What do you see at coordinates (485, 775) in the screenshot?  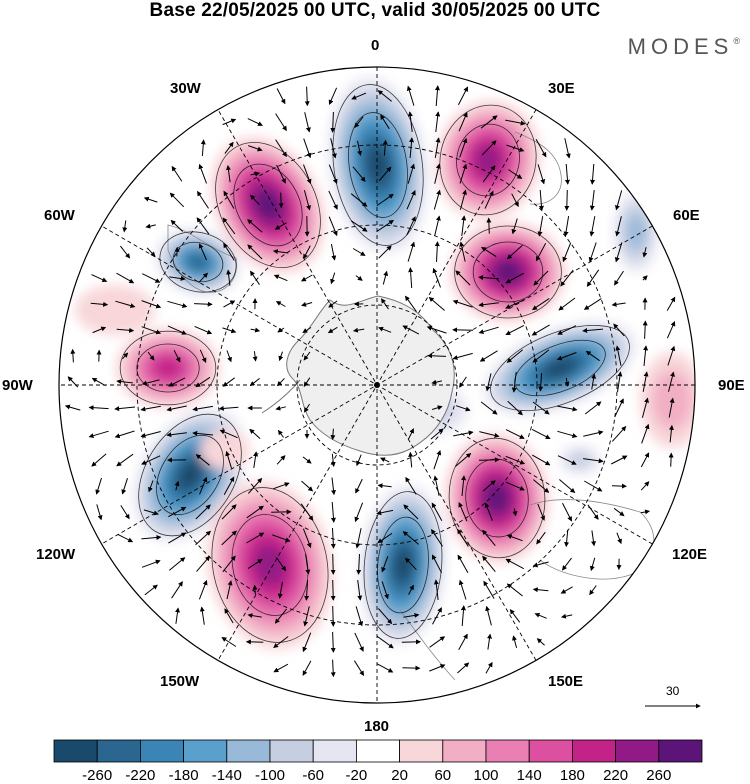 I see `colorbar-label-9: 100` at bounding box center [485, 775].